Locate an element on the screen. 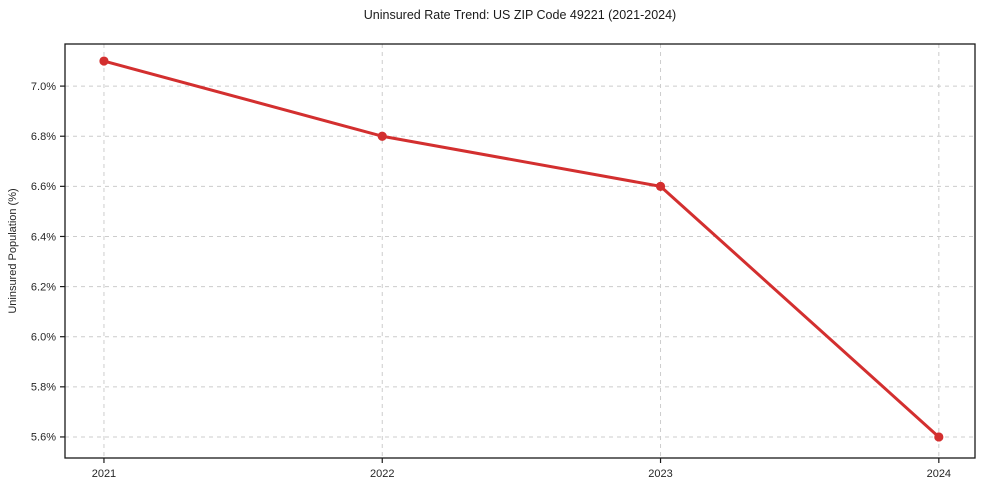 The height and width of the screenshot is (490, 989). y-tick-label: 7.0% is located at coordinates (43, 87).